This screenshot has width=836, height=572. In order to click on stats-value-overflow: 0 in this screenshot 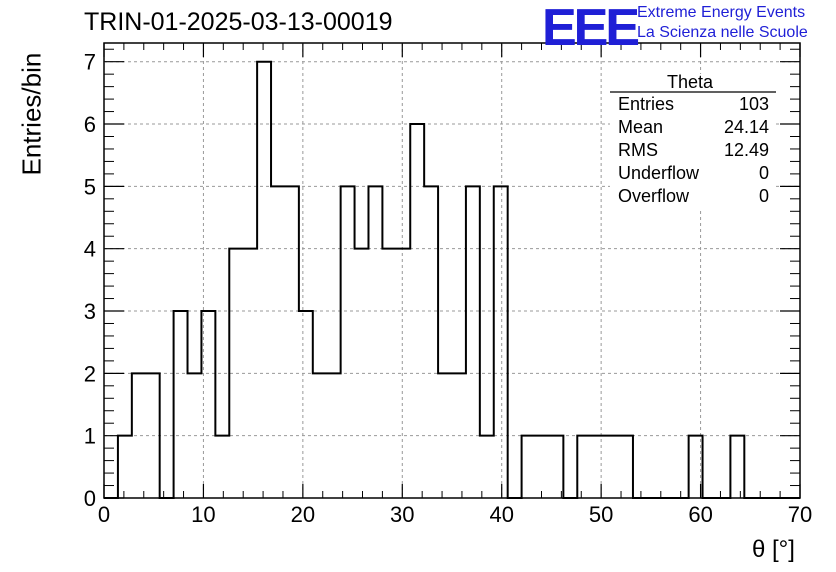, I will do `click(763, 196)`.